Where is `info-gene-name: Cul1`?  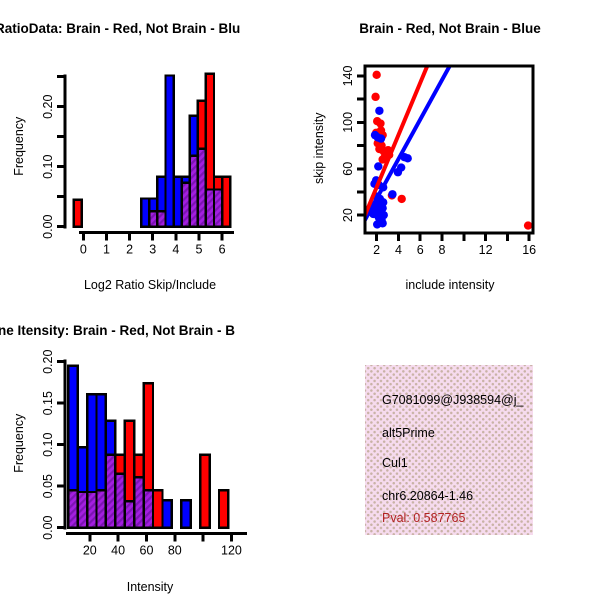 info-gene-name: Cul1 is located at coordinates (395, 463).